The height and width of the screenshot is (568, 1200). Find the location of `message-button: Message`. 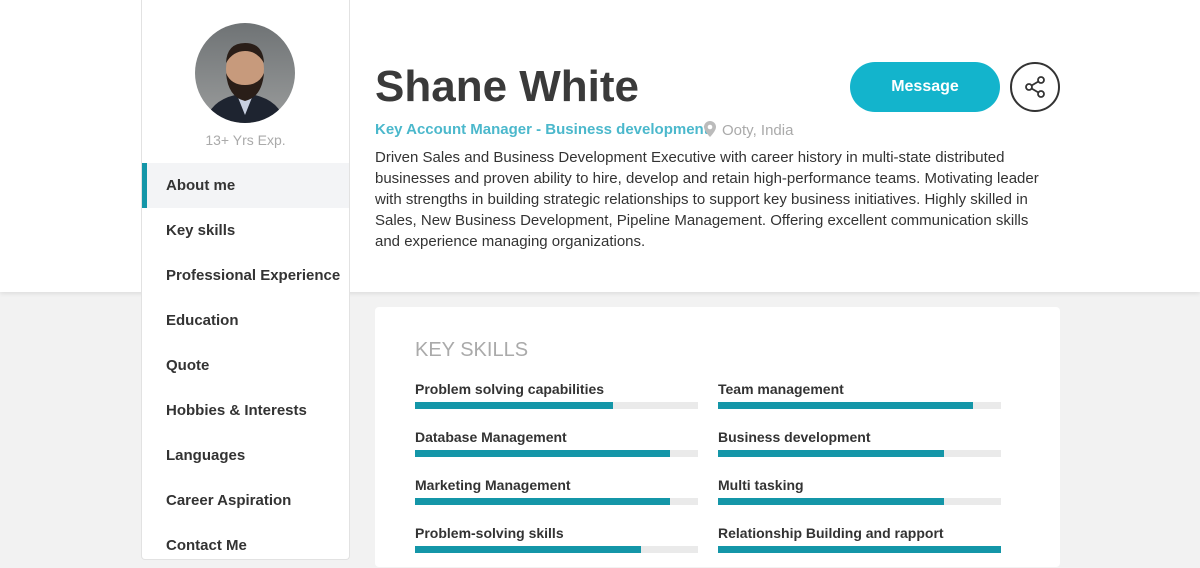

message-button: Message is located at coordinates (925, 87).